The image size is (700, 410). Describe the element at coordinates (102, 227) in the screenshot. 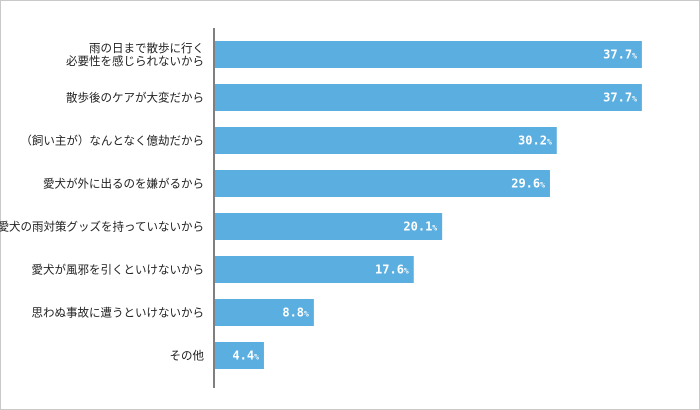

I see `category-label-5: 愛犬の雨対策グッズを持っていないから` at that location.